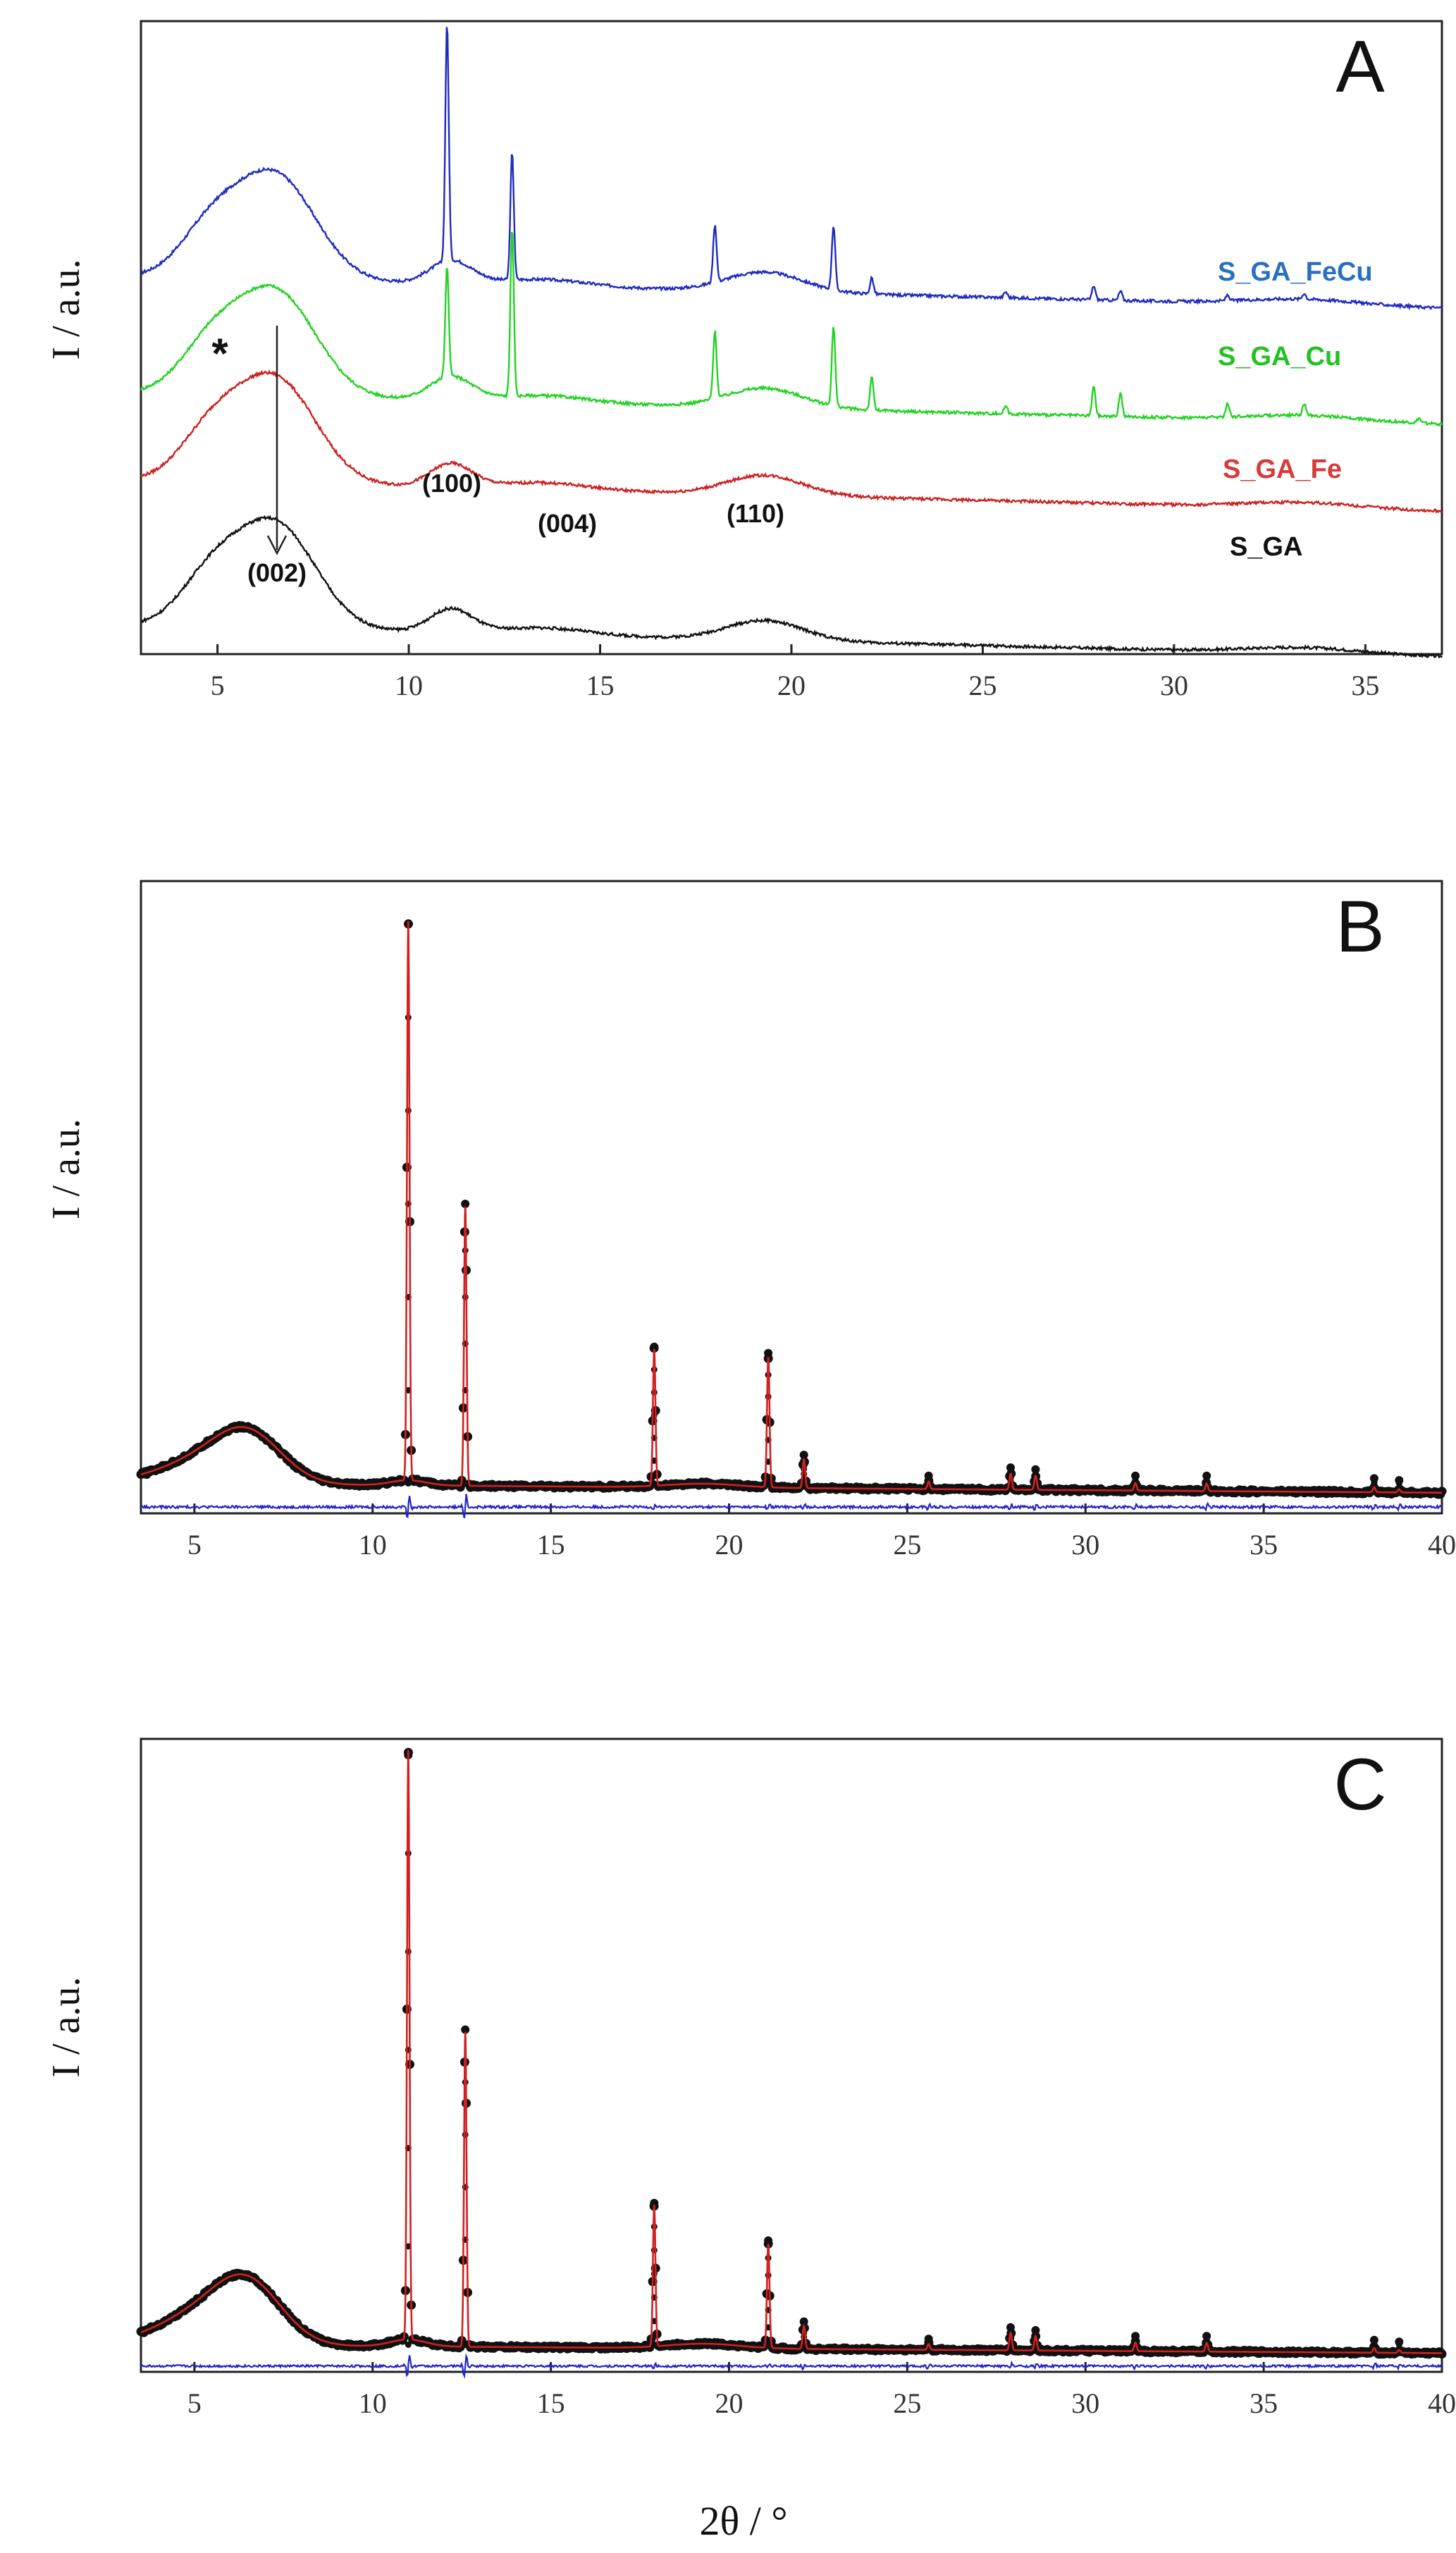 Image resolution: width=1456 pixels, height=2553 pixels. I want to click on panel-letter: C, so click(1359, 1785).